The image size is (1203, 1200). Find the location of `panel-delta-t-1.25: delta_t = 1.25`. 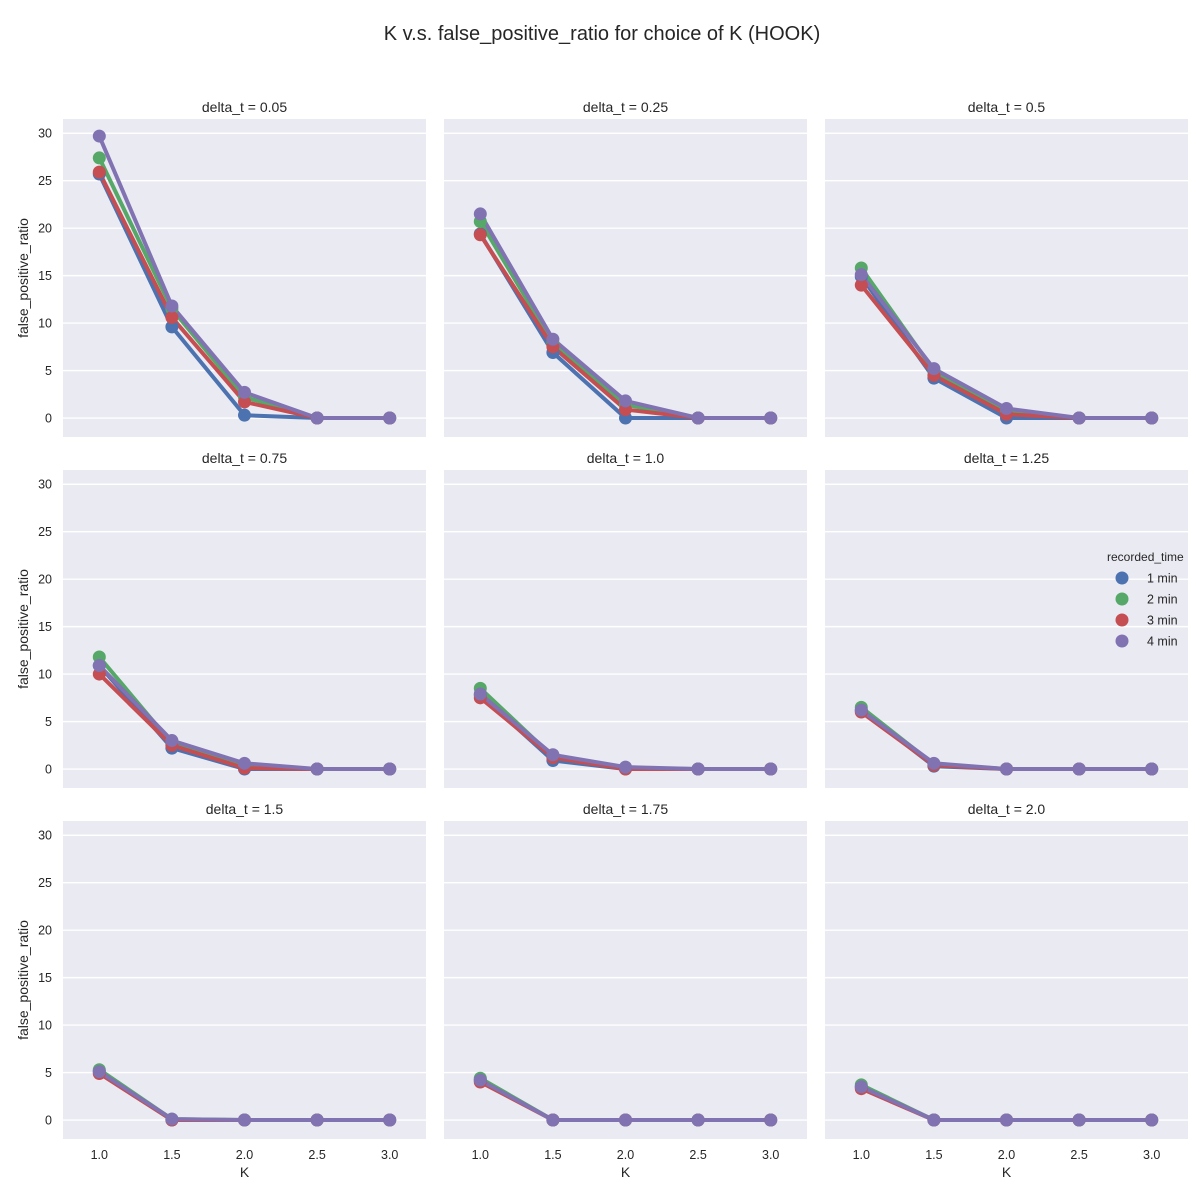

panel-delta-t-1.25: delta_t = 1.25 is located at coordinates (1006, 619).